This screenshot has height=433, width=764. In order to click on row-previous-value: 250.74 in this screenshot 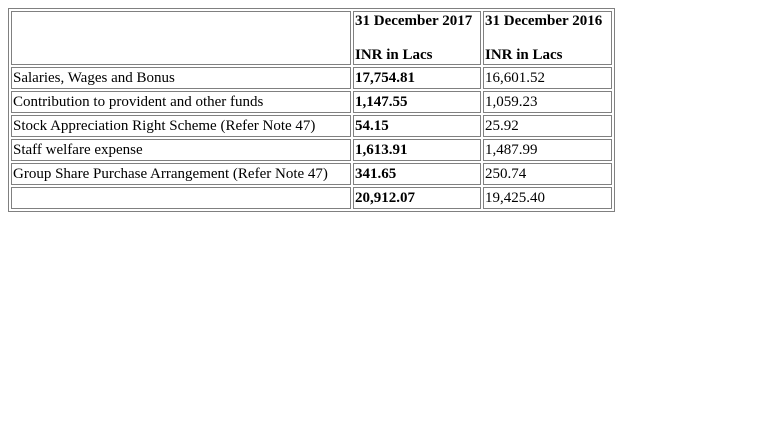, I will do `click(547, 174)`.